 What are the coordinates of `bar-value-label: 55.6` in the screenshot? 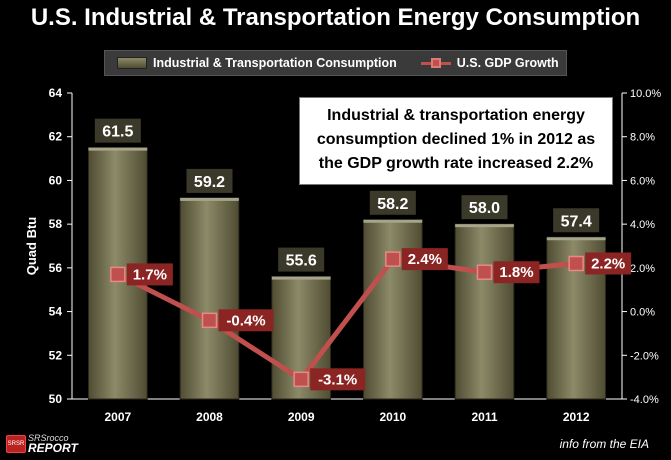 It's located at (301, 261).